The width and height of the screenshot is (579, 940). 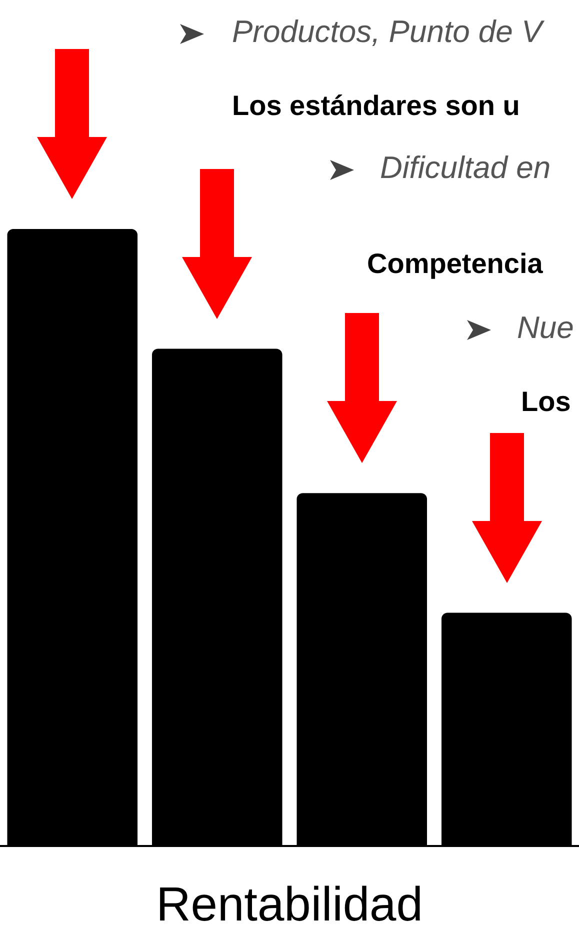 I want to click on text: Los estándares son u, so click(x=376, y=106).